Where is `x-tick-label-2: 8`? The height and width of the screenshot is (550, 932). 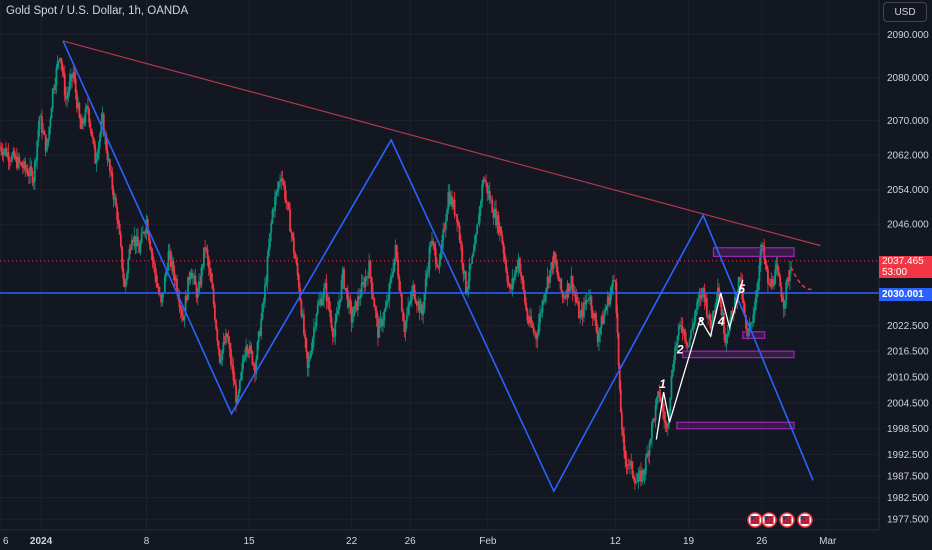 x-tick-label-2: 8 is located at coordinates (147, 541).